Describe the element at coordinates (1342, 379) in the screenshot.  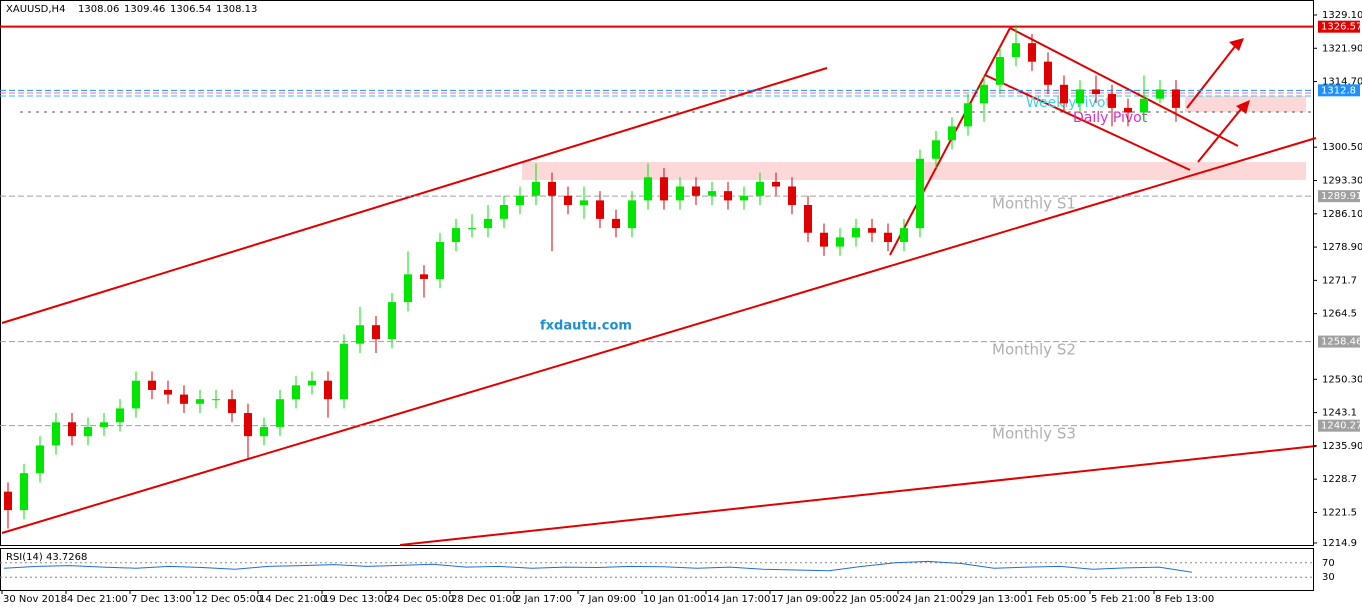
I see `y-tick-label: 1250.30` at that location.